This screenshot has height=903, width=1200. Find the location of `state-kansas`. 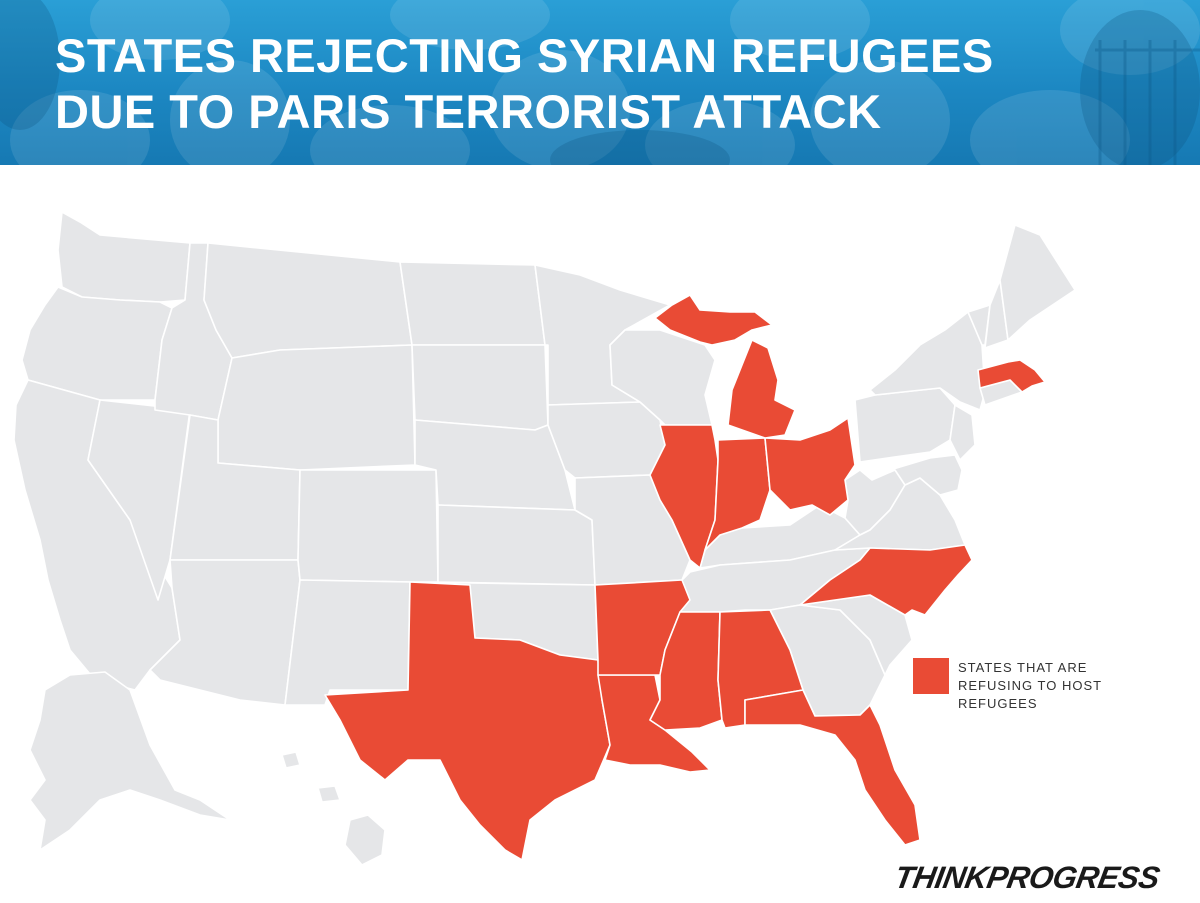

state-kansas is located at coordinates (516, 545).